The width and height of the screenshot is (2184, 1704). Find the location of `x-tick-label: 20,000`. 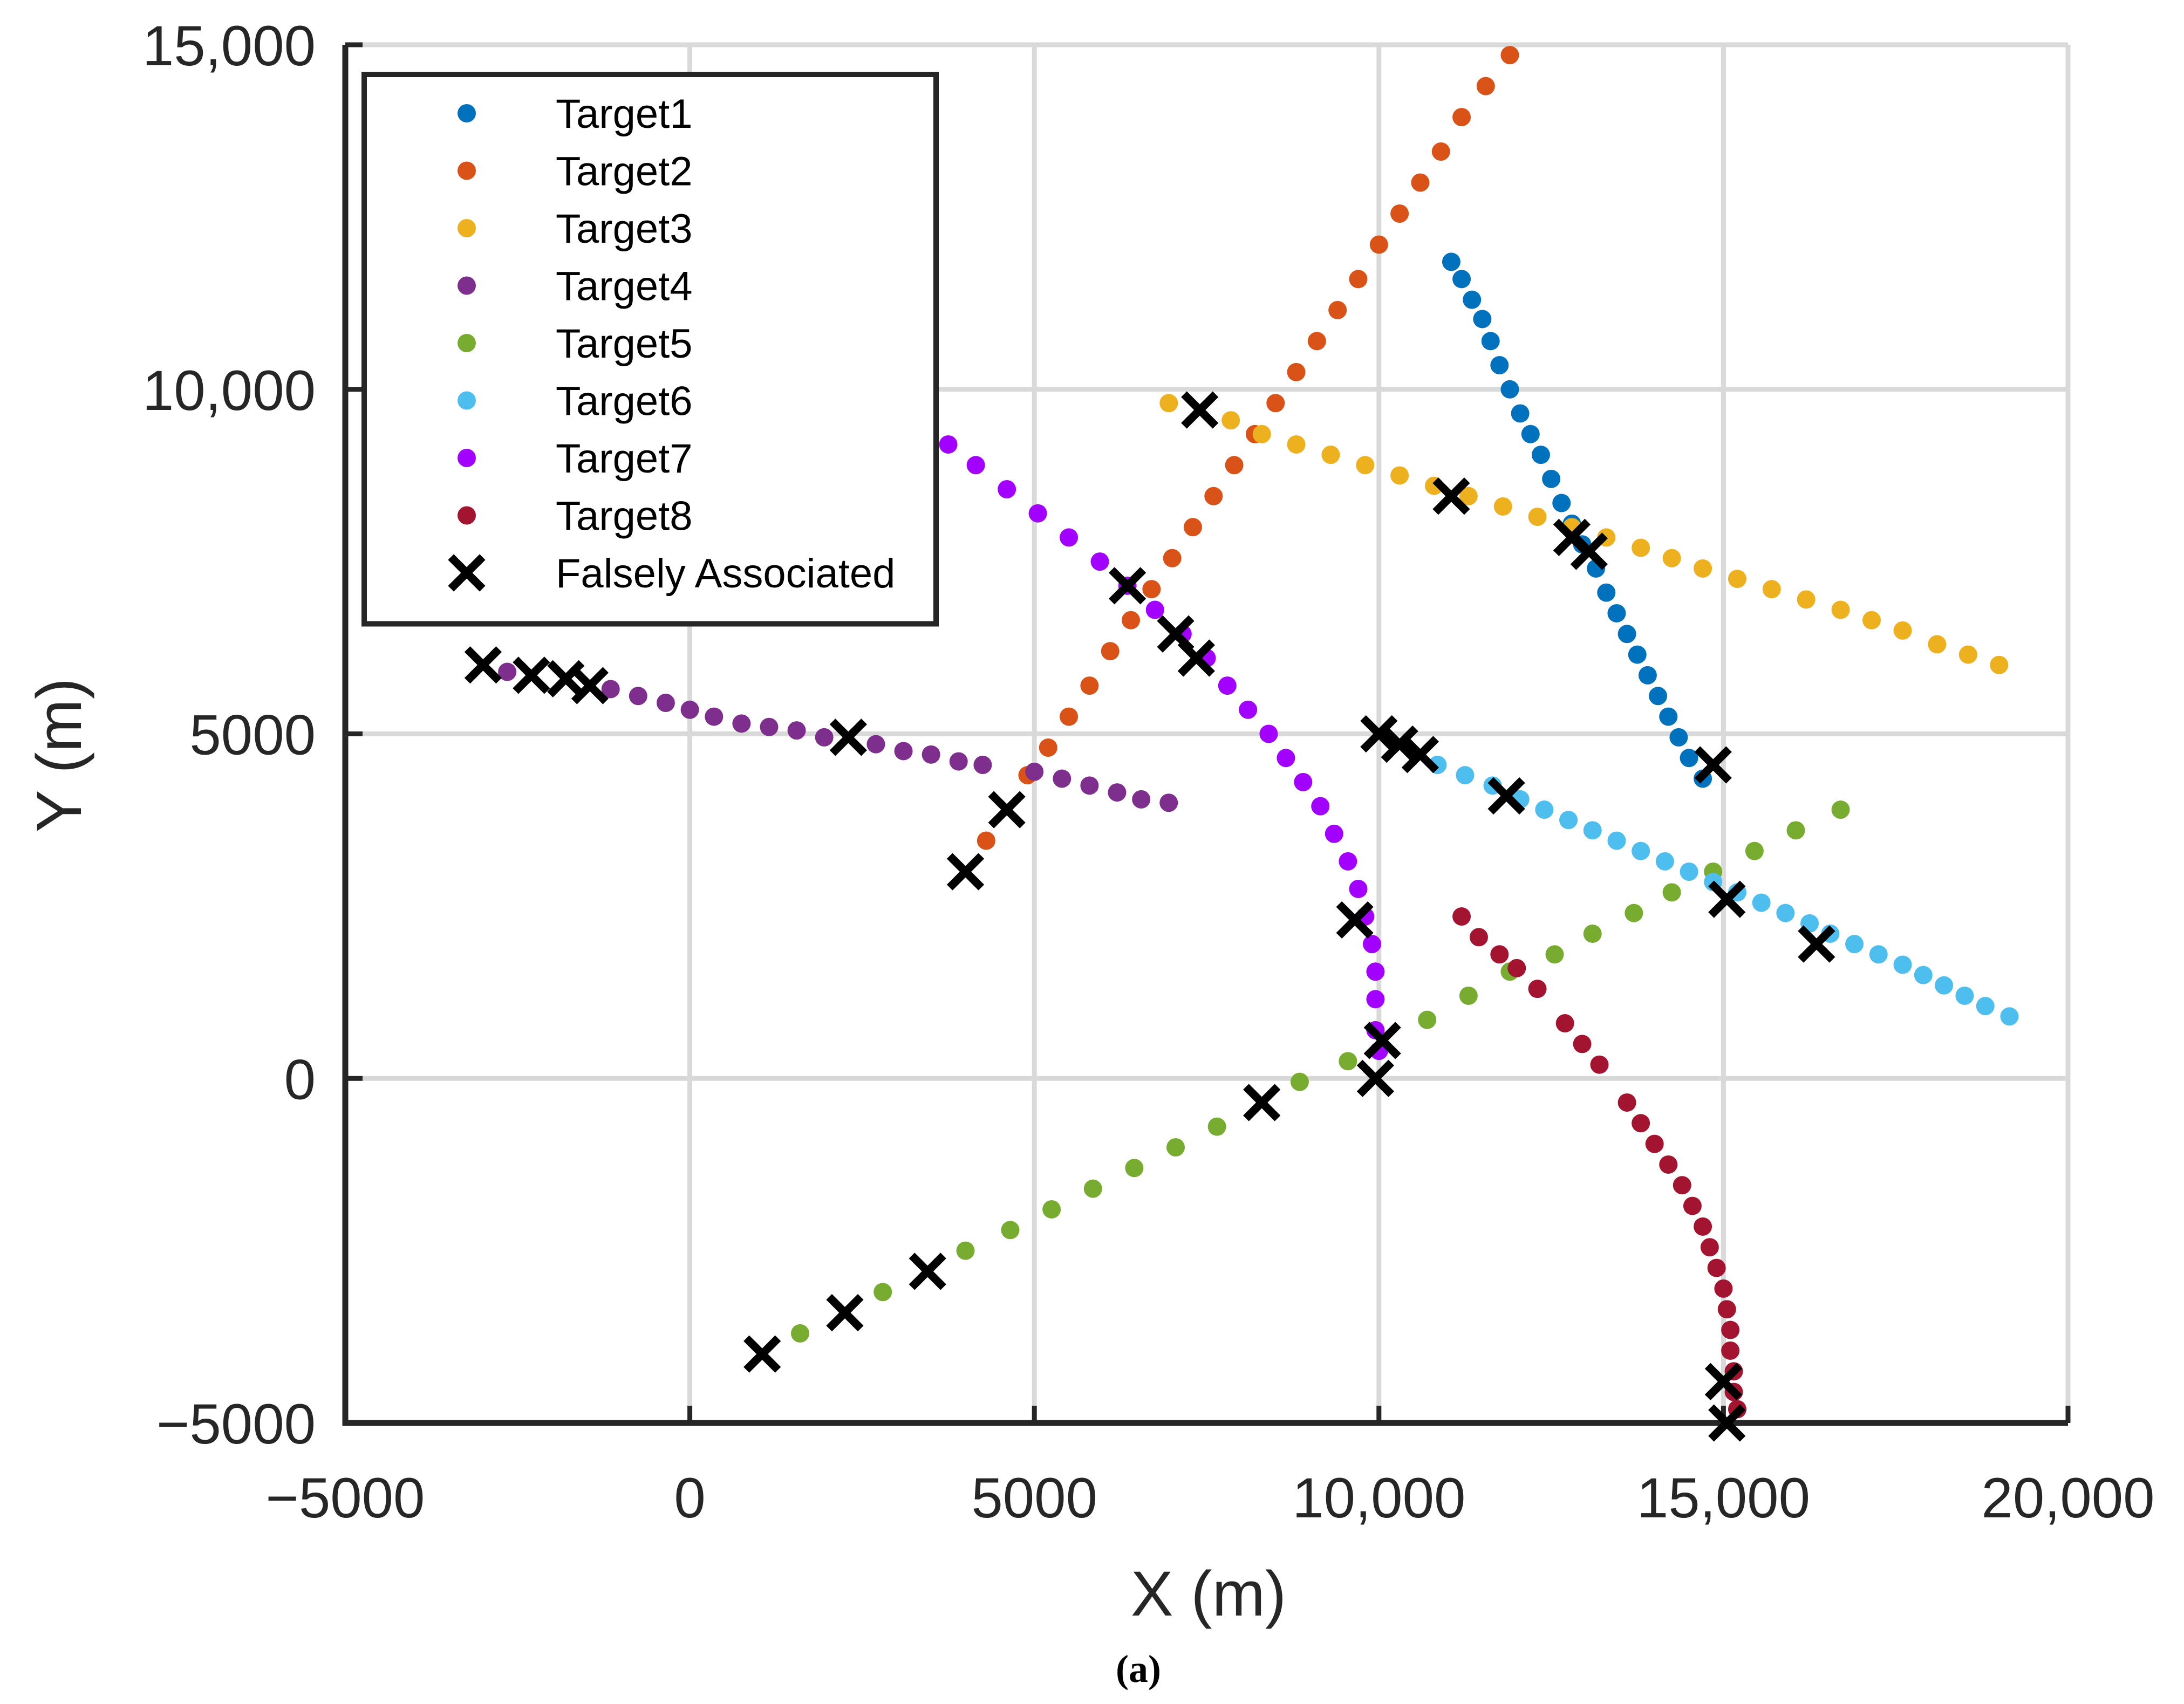

x-tick-label: 20,000 is located at coordinates (2067, 1498).